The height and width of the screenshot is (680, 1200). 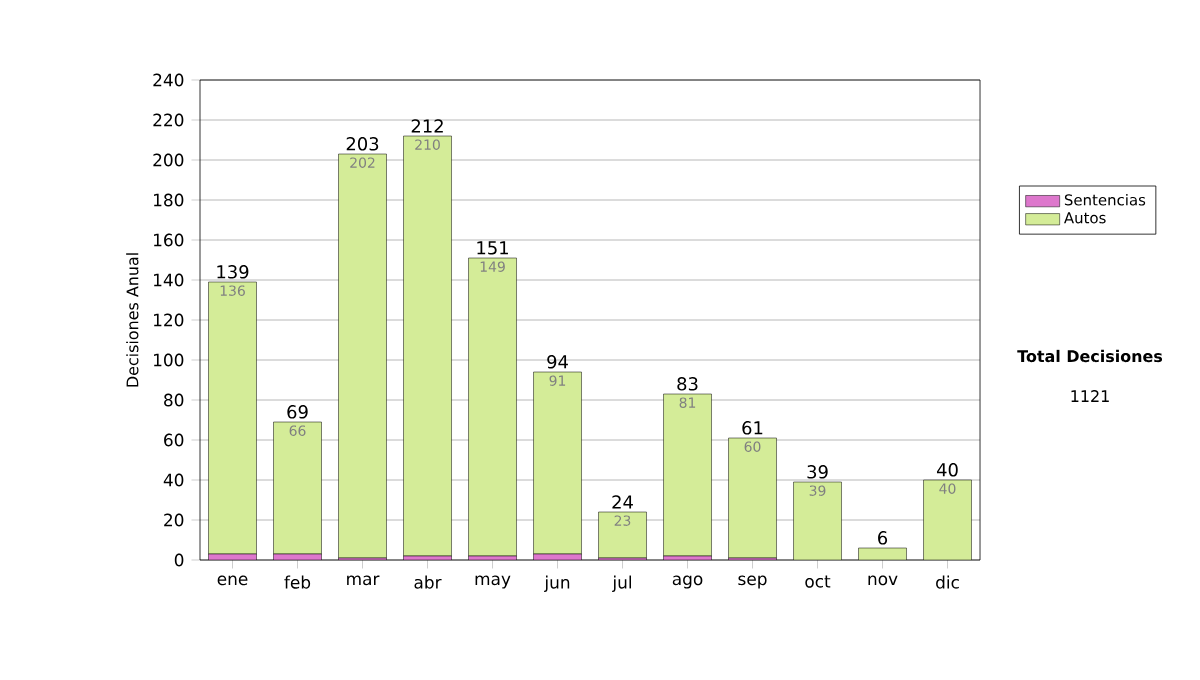 What do you see at coordinates (169, 320) in the screenshot?
I see `y-tick-label: 120` at bounding box center [169, 320].